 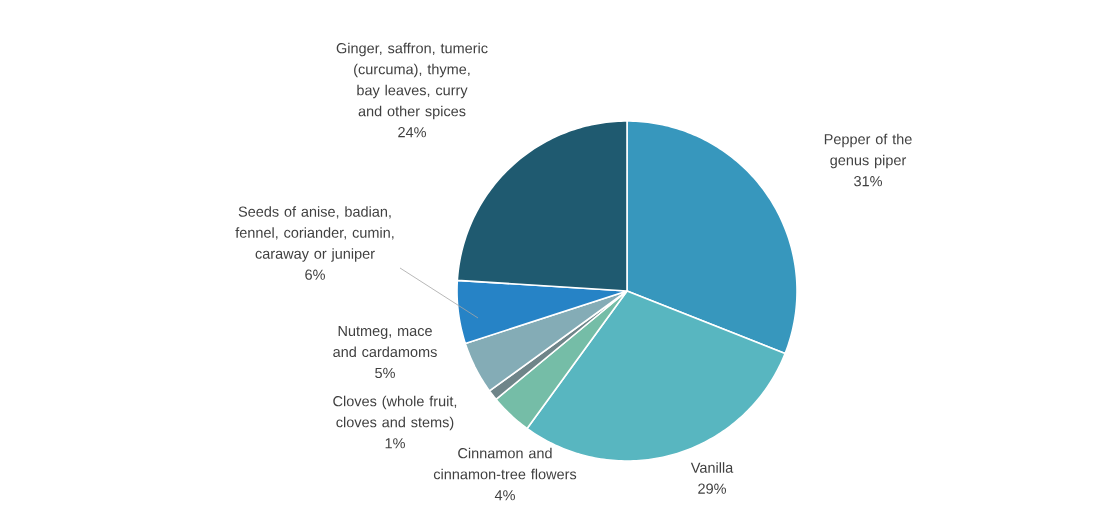 I want to click on slice-label: Pepper of the genus piper, so click(x=868, y=151).